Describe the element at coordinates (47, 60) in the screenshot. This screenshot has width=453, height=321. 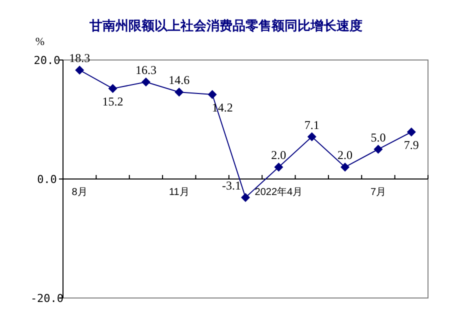
I see `y-tick-label: 20.0` at that location.